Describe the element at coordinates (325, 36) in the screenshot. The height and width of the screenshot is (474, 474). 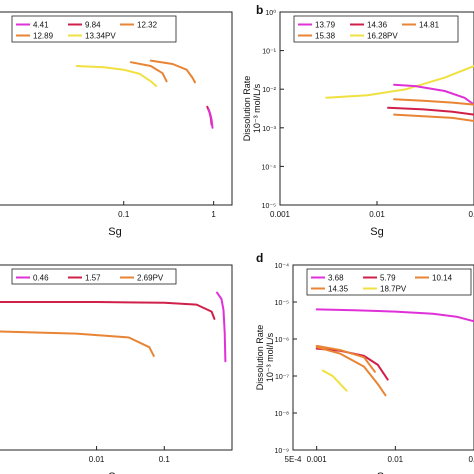
I see `legend-label: 15.38` at that location.